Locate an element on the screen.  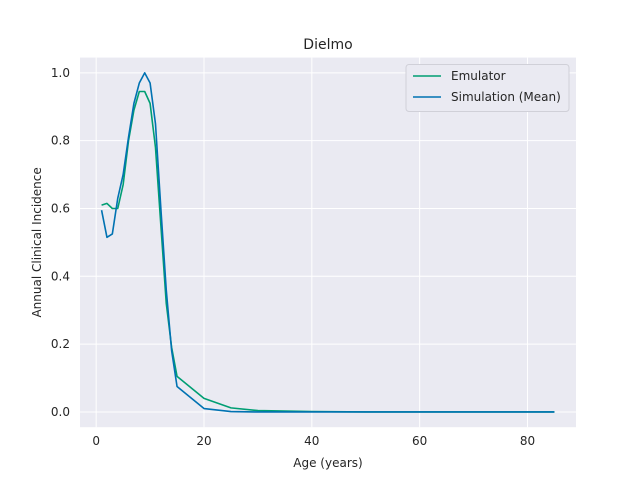
x-axis-ticks: 0 20 40 60 80 is located at coordinates (313, 441).